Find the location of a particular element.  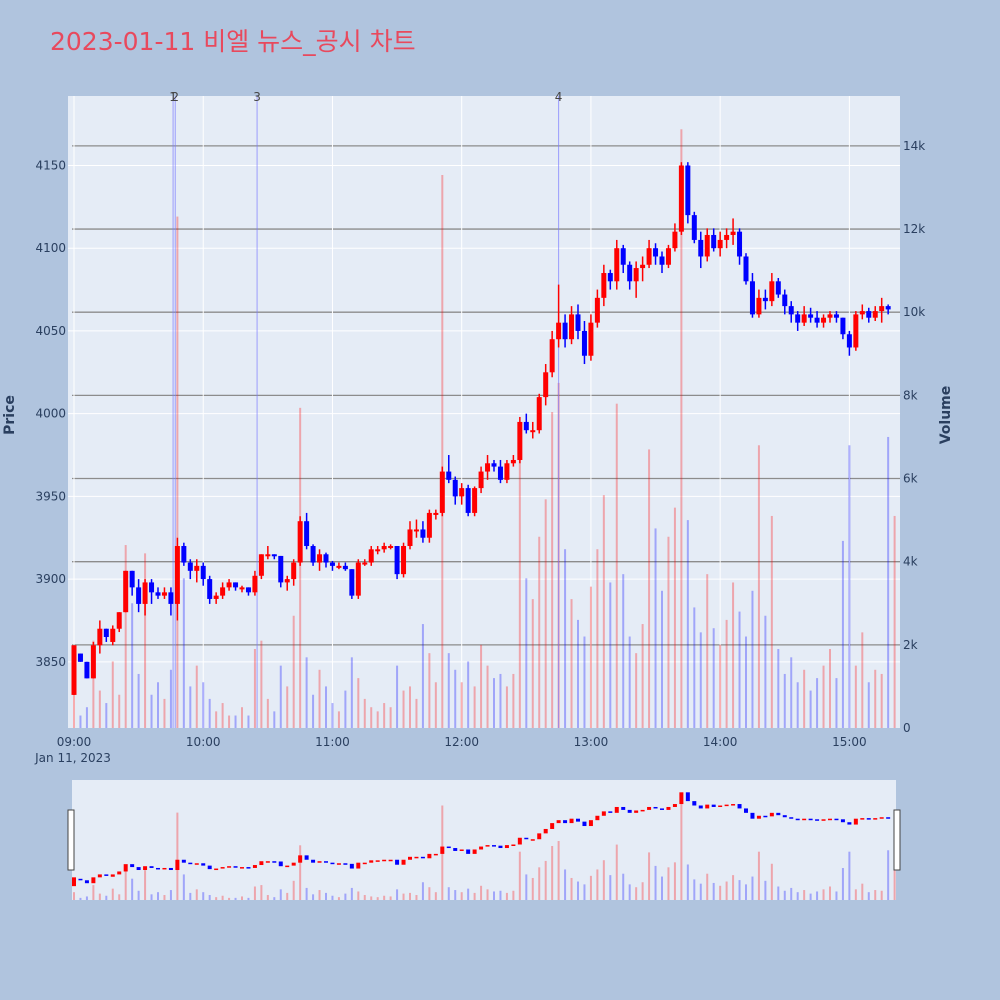

range-slider-left-handle is located at coordinates (71, 840).